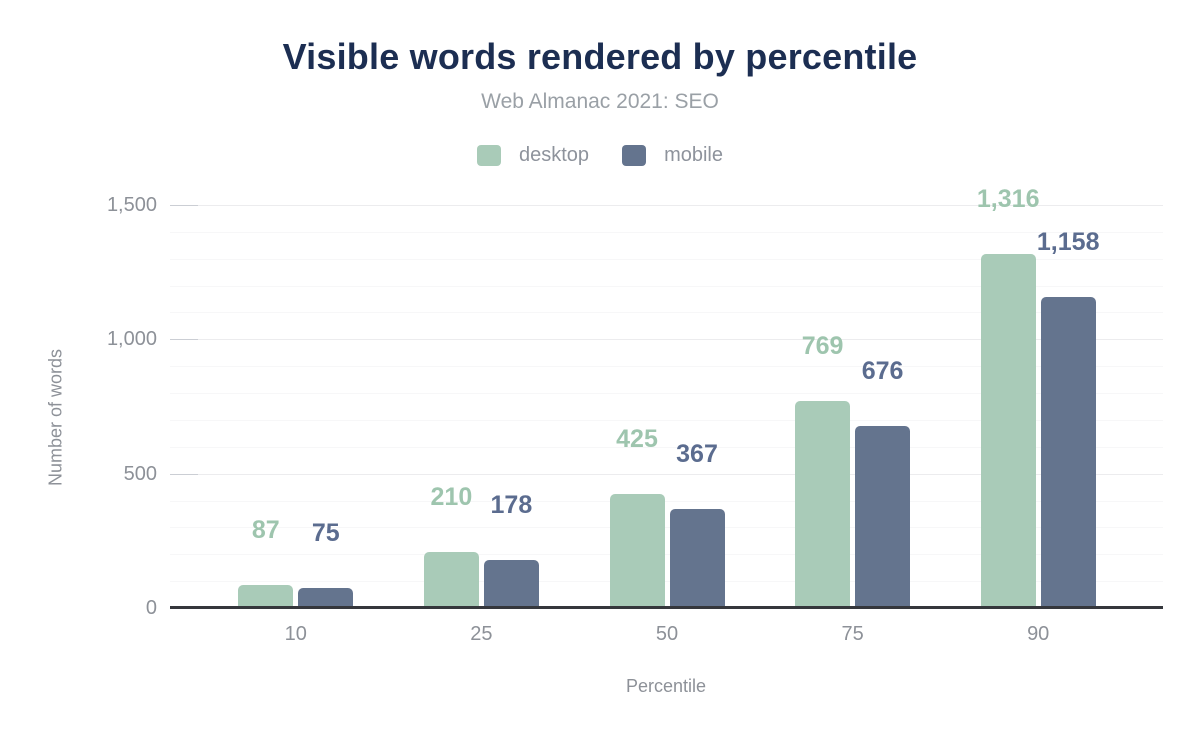 This screenshot has height=742, width=1200. Describe the element at coordinates (131, 339) in the screenshot. I see `y-axis-tick-label-1000: 1,000` at that location.